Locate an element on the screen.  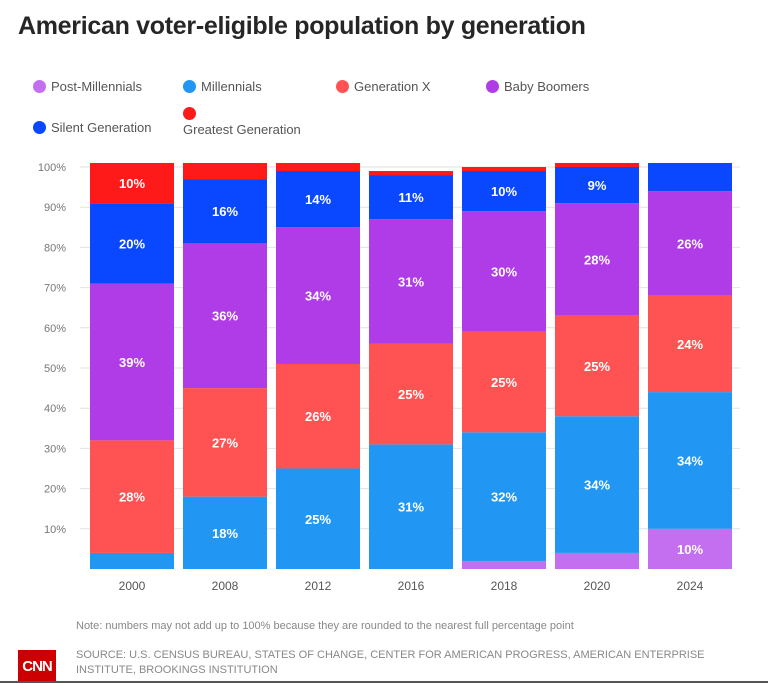
y-tick-label: 50% is located at coordinates (55, 369).